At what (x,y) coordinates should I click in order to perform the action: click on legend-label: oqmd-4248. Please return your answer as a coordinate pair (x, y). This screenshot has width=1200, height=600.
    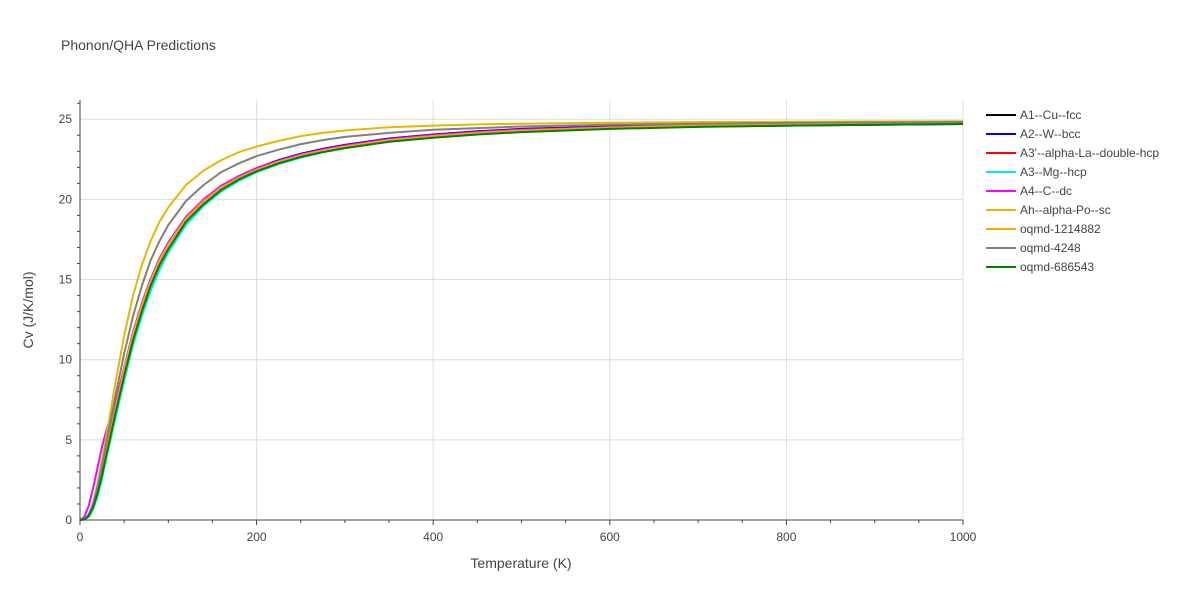
    Looking at the image, I should click on (1050, 248).